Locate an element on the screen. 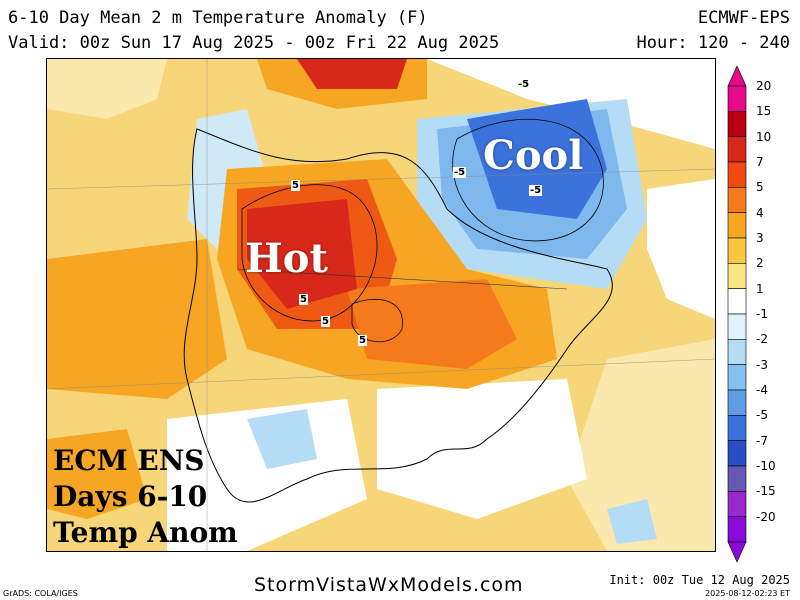 The height and width of the screenshot is (600, 800). forecast-hours: Hour: 120 - 240 is located at coordinates (713, 43).